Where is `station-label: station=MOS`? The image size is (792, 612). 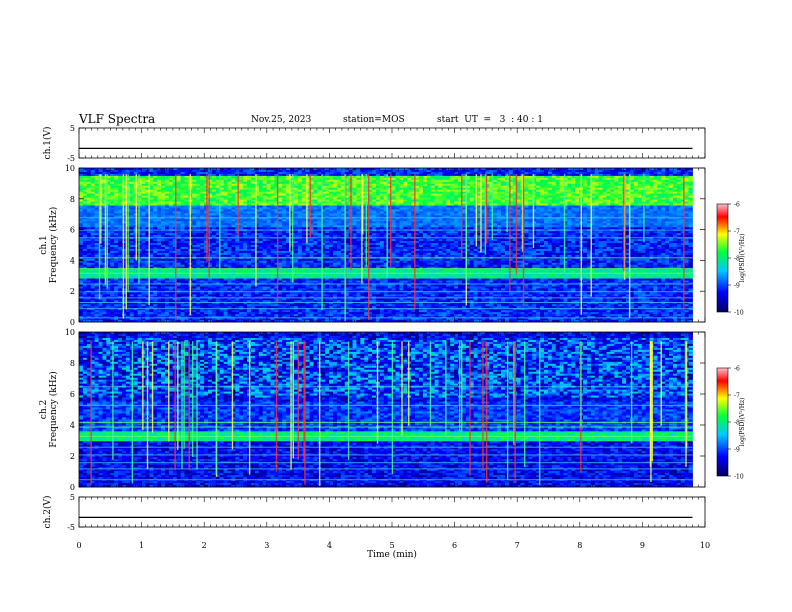 station-label: station=MOS is located at coordinates (374, 120).